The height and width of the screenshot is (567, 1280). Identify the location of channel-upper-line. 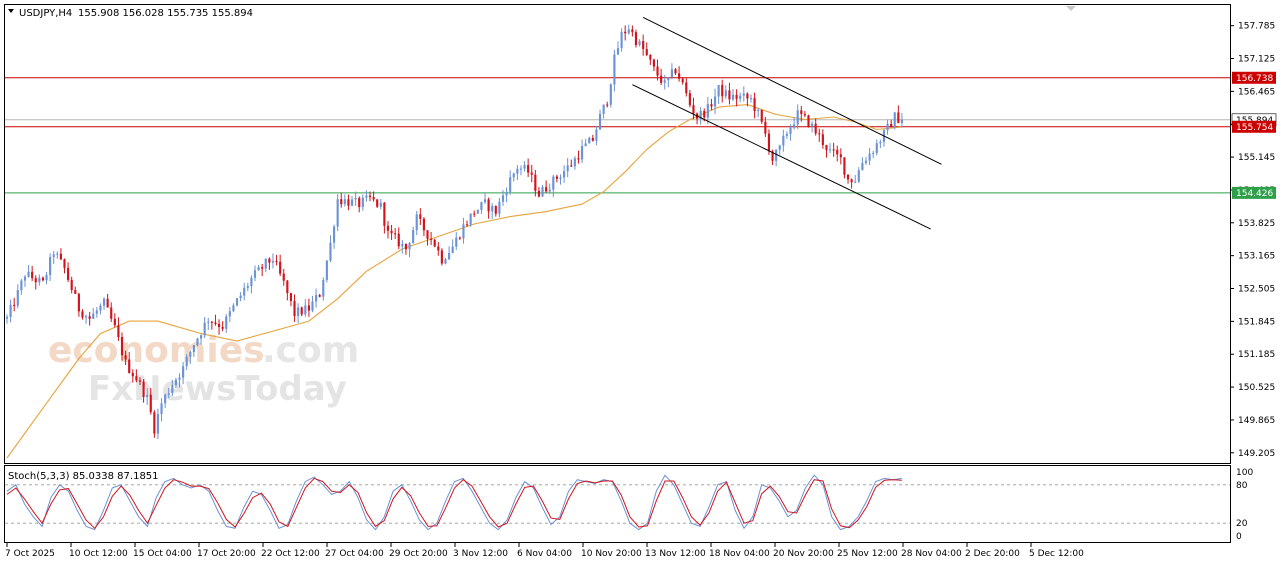
(792, 90).